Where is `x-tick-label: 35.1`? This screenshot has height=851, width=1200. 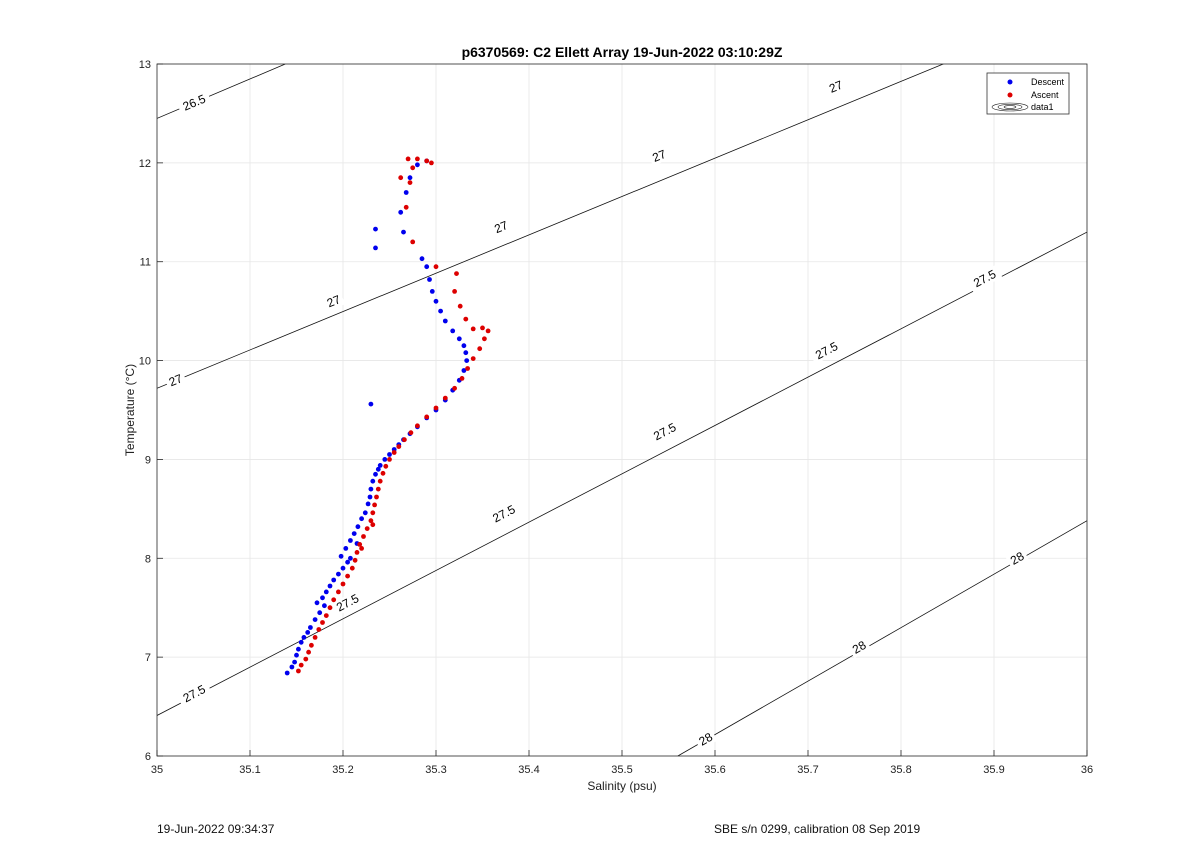 x-tick-label: 35.1 is located at coordinates (249, 770).